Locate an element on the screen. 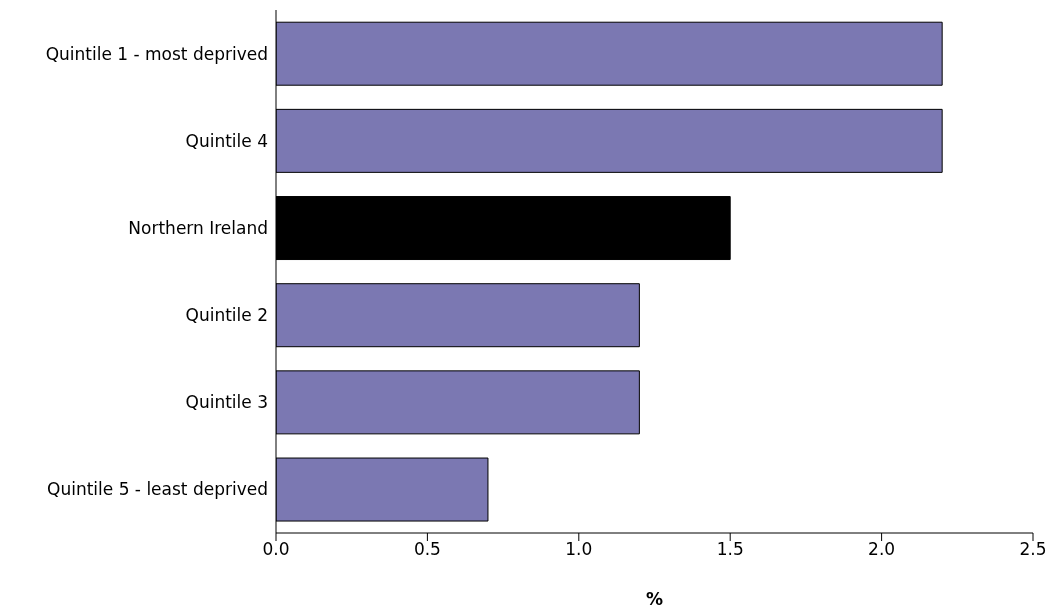 This screenshot has height=613, width=1052. x-axis-title: % is located at coordinates (654, 599).